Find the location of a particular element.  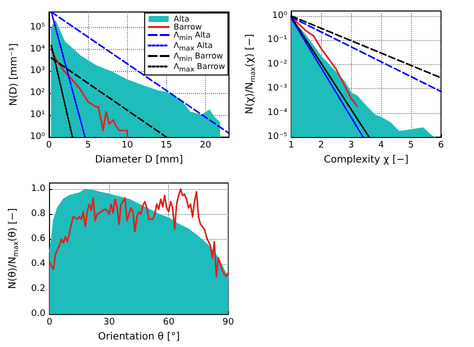

x-axis-title: Diameter D [mm] is located at coordinates (139, 160).